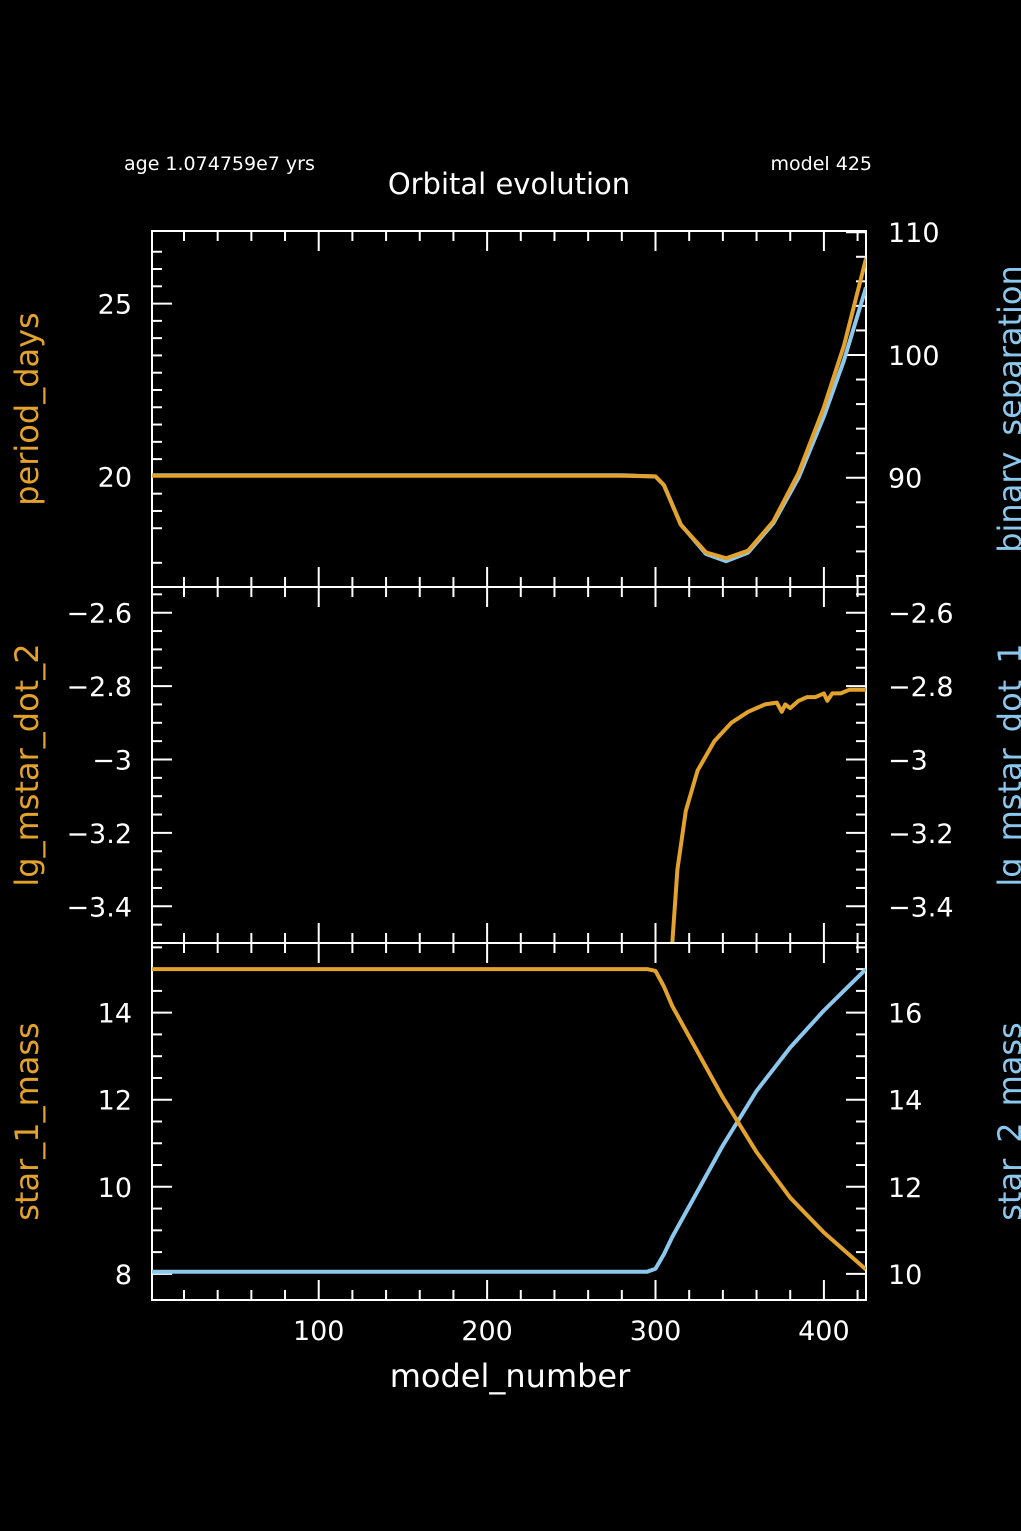 The height and width of the screenshot is (1531, 1021). What do you see at coordinates (27, 1121) in the screenshot?
I see `y-left-axis-title: star_1_mass` at bounding box center [27, 1121].